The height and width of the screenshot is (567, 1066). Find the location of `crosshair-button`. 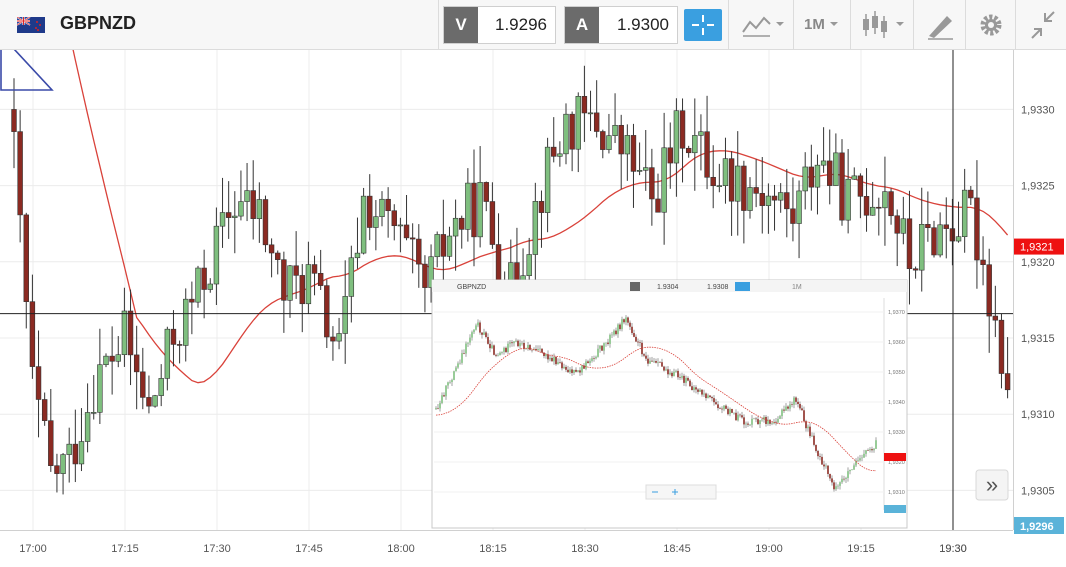

crosshair-button is located at coordinates (703, 25).